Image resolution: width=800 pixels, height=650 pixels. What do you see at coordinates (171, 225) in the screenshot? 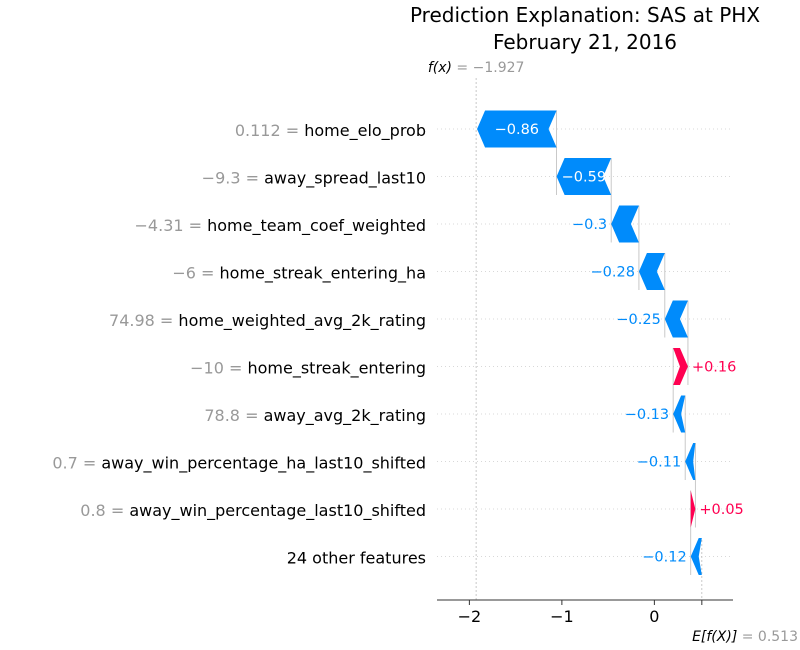
I see `feature-value: −4.31 =` at bounding box center [171, 225].